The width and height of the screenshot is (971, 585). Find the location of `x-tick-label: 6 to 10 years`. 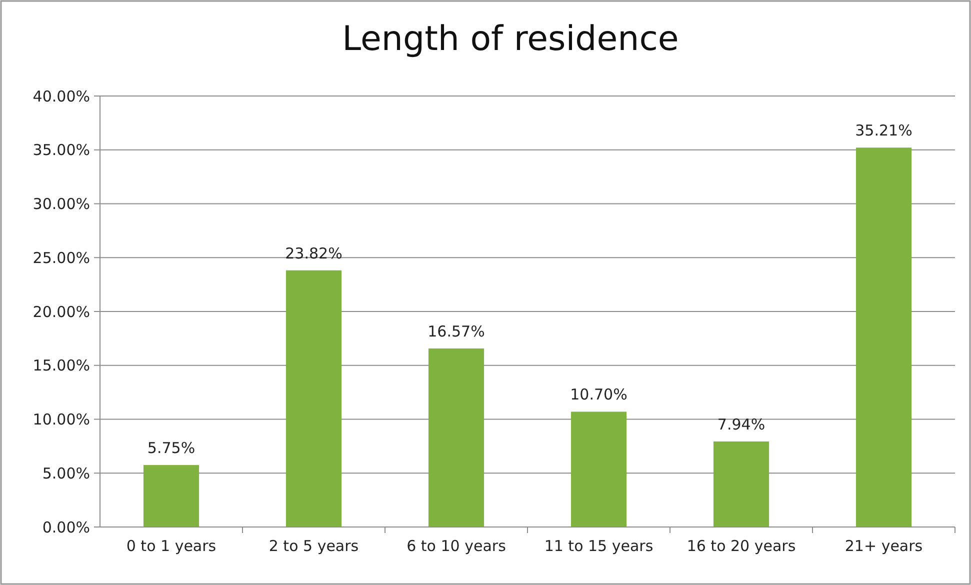

x-tick-label: 6 to 10 years is located at coordinates (456, 546).